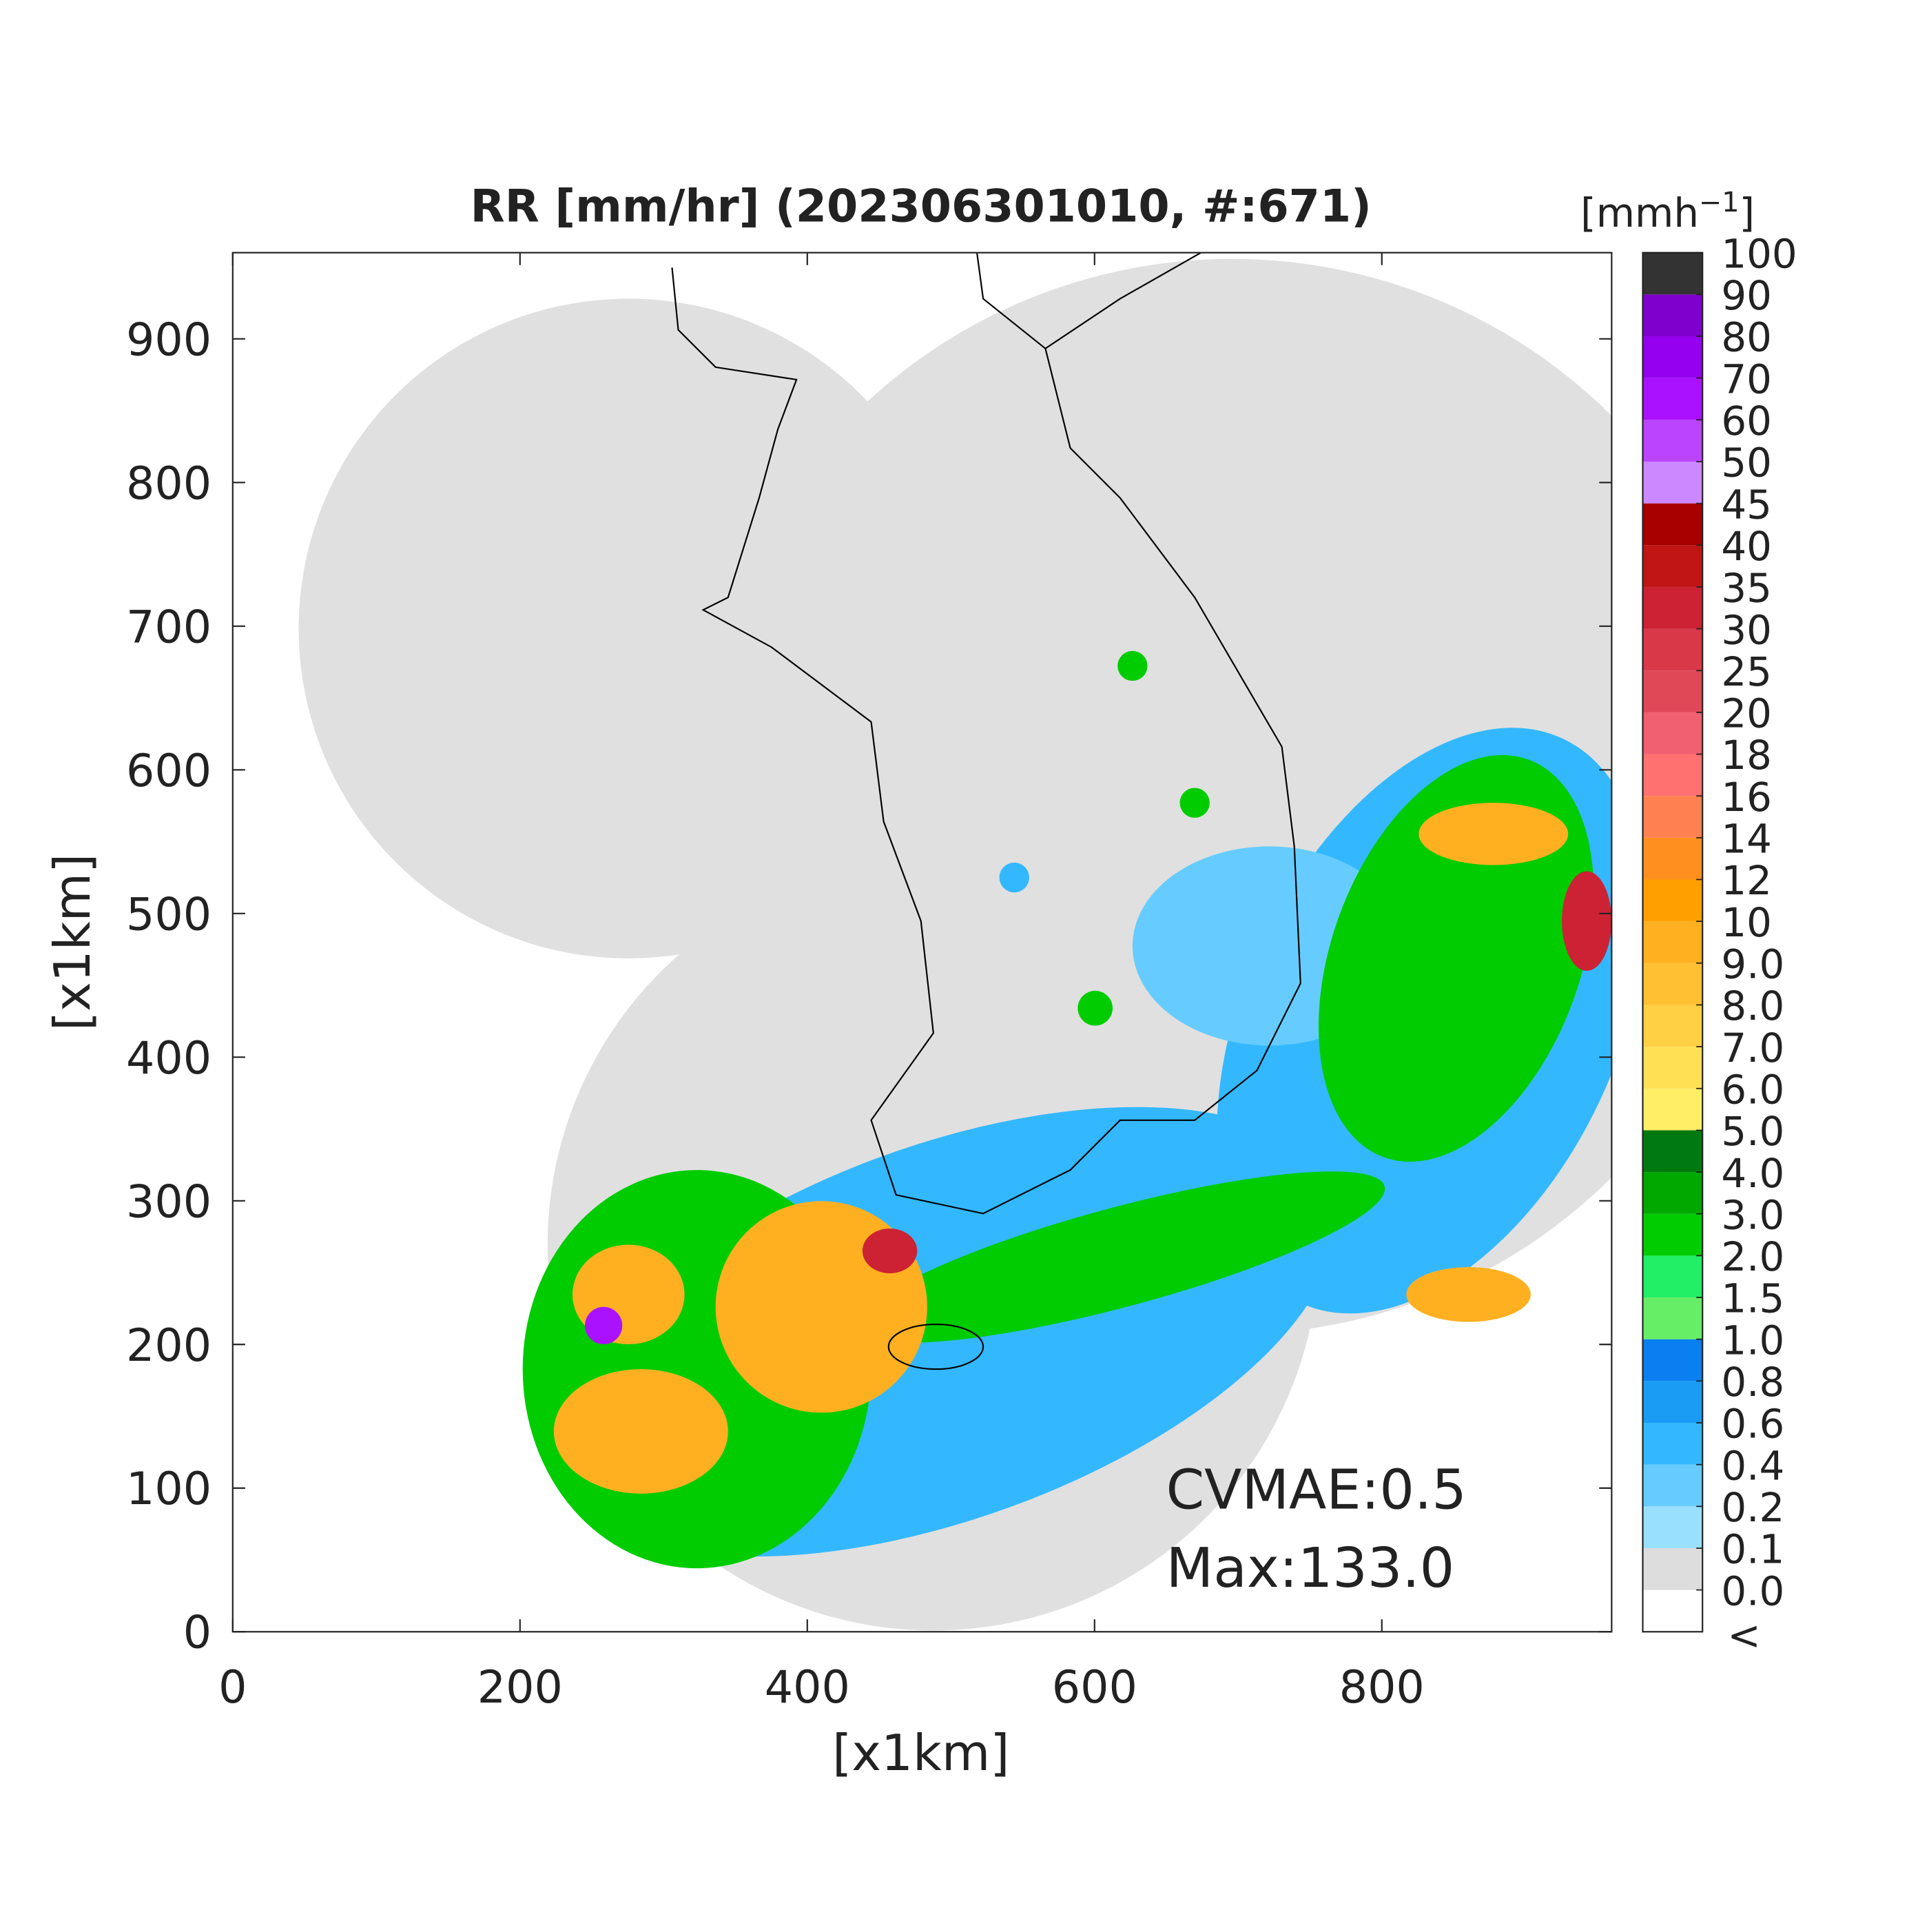 The width and height of the screenshot is (1929, 1932). What do you see at coordinates (1747, 212) in the screenshot?
I see `unit-close: ]` at bounding box center [1747, 212].